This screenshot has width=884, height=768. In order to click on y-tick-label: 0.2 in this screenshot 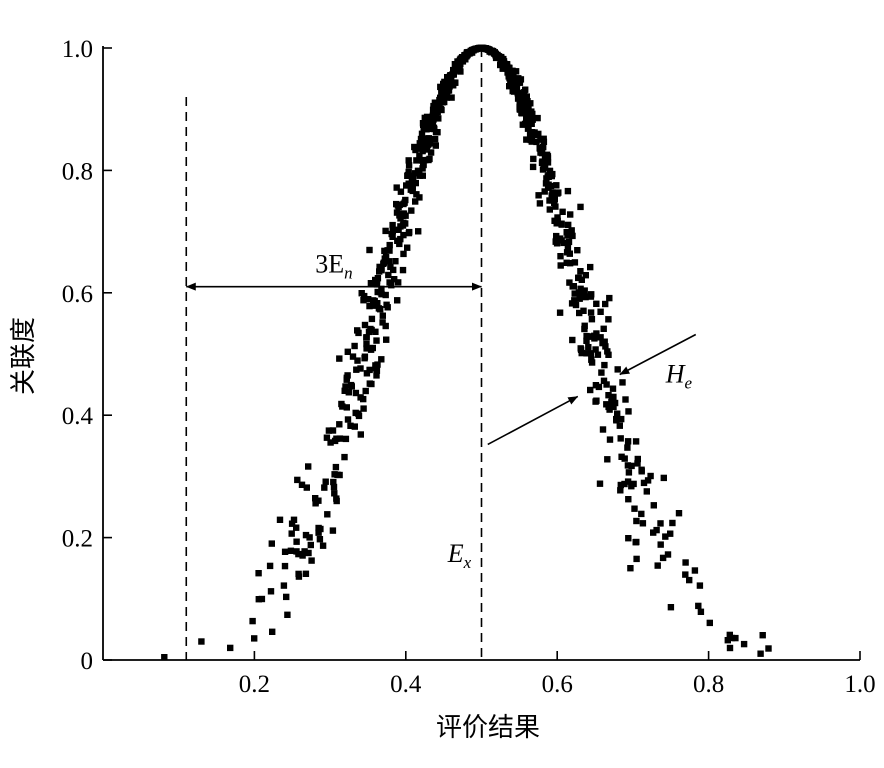, I will do `click(77, 539)`.